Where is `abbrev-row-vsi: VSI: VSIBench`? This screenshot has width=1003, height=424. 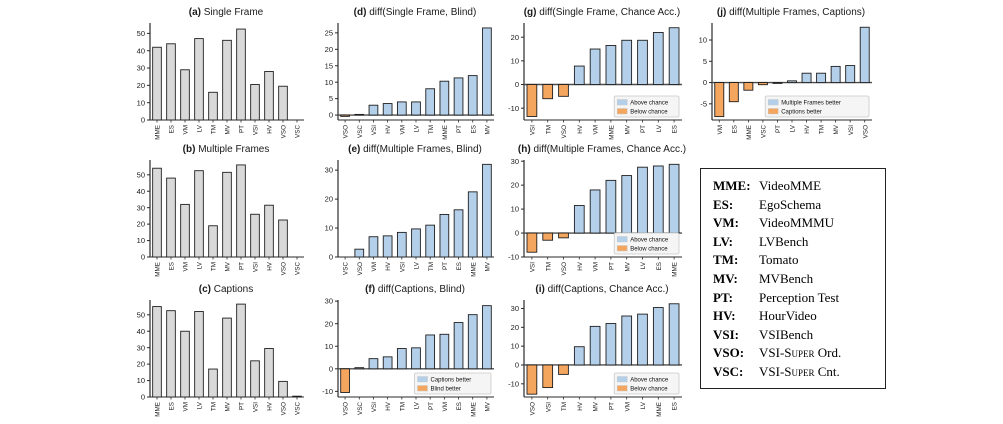
abbrev-row-vsi: VSI: VSIBench is located at coordinates (799, 335).